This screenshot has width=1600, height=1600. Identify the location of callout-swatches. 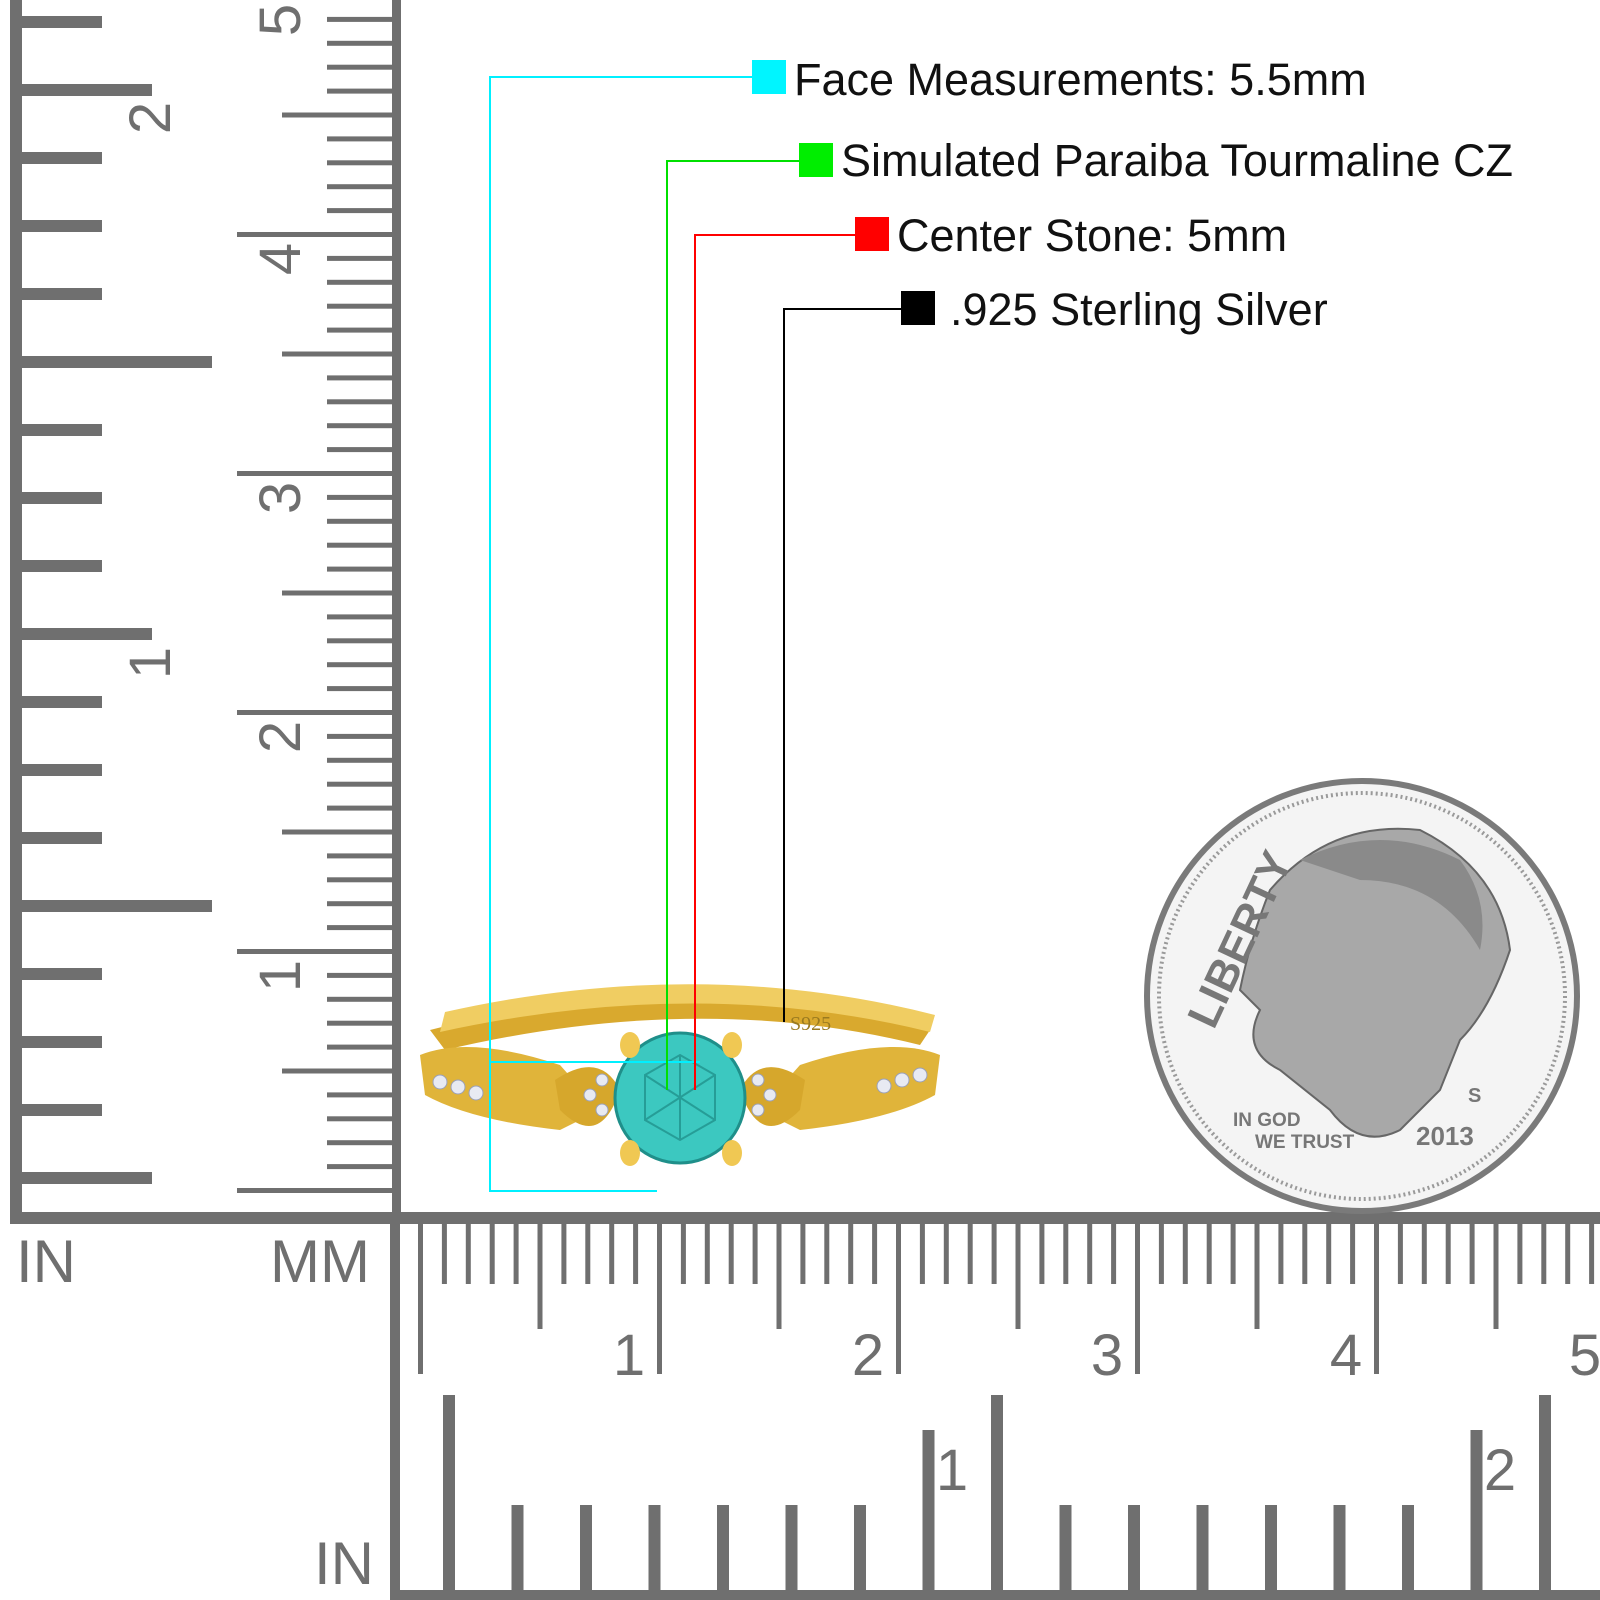
(843, 192).